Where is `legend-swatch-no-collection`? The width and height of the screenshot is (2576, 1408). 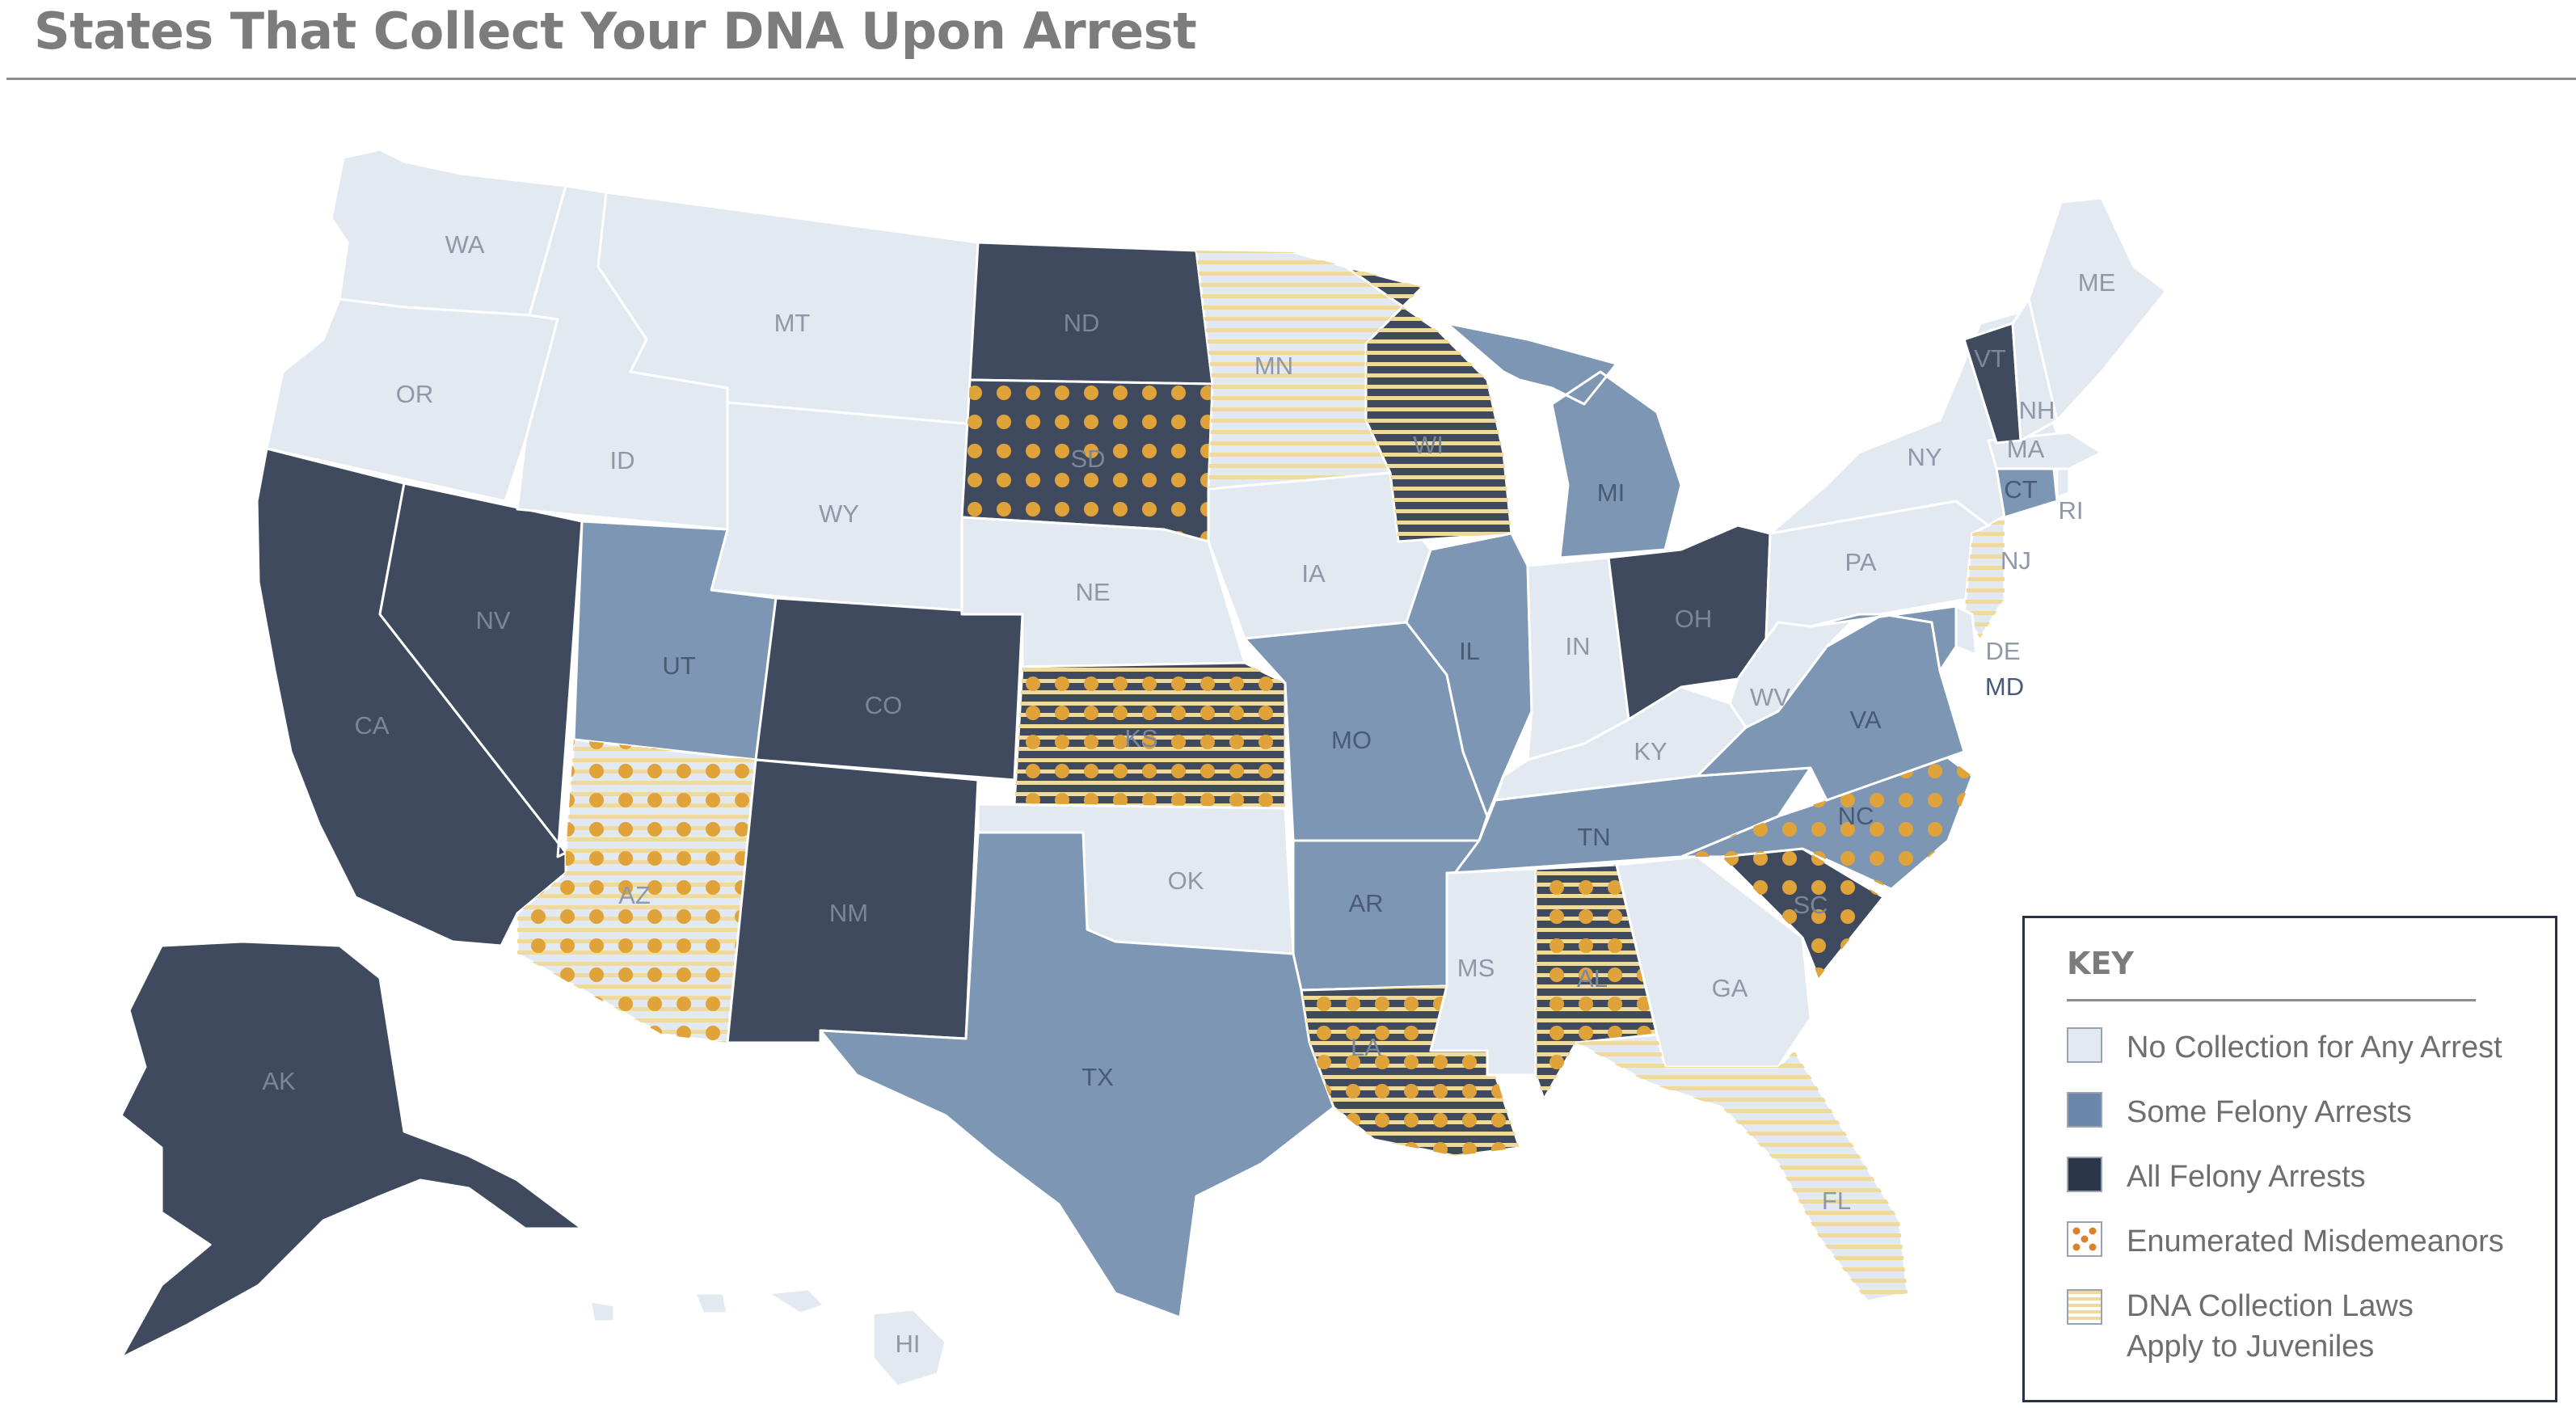 legend-swatch-no-collection is located at coordinates (2084, 1045).